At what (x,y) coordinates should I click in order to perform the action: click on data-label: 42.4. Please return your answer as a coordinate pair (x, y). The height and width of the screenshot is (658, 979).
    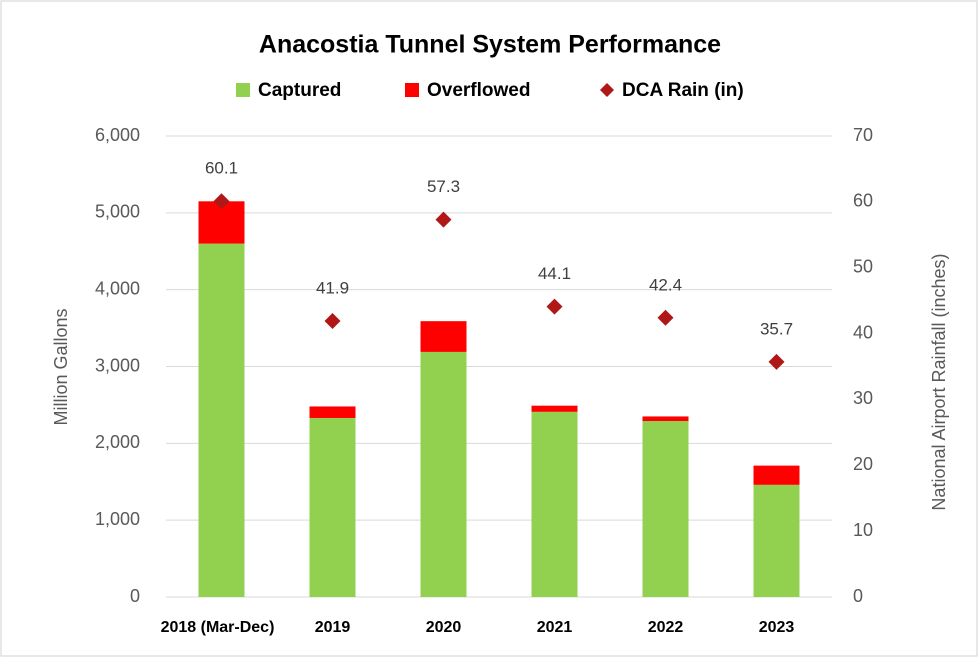
    Looking at the image, I should click on (665, 284).